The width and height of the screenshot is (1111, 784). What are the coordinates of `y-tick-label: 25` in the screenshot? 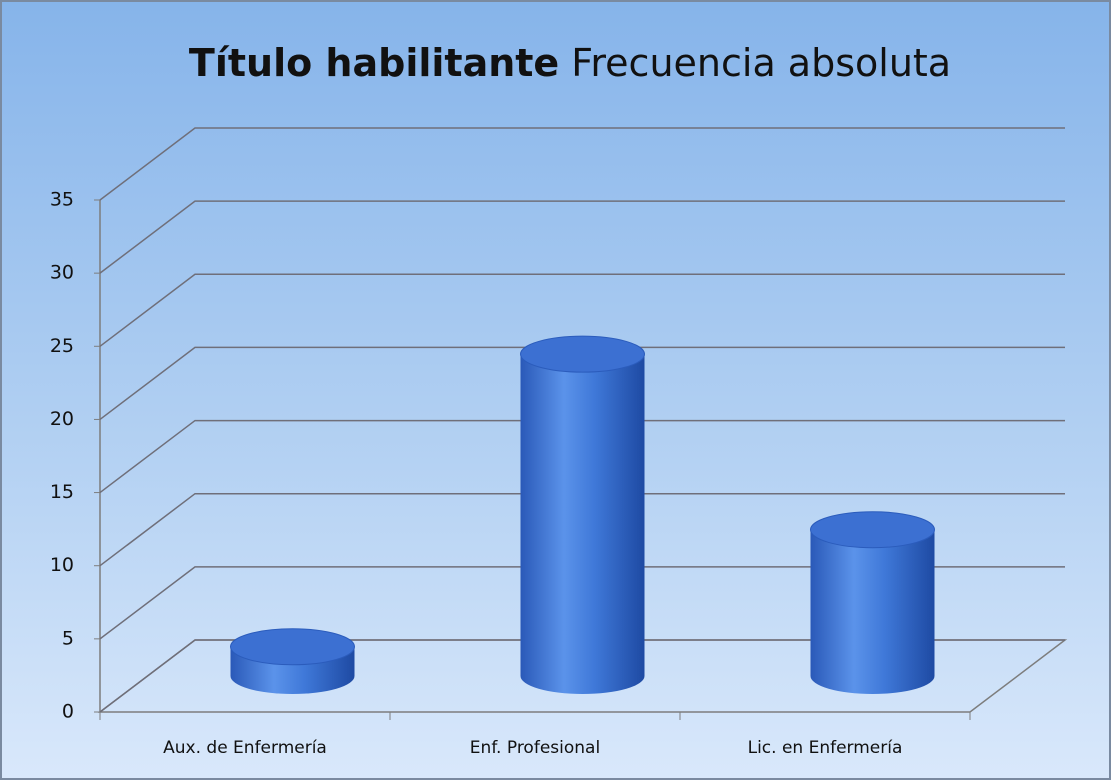 It's located at (62, 346).